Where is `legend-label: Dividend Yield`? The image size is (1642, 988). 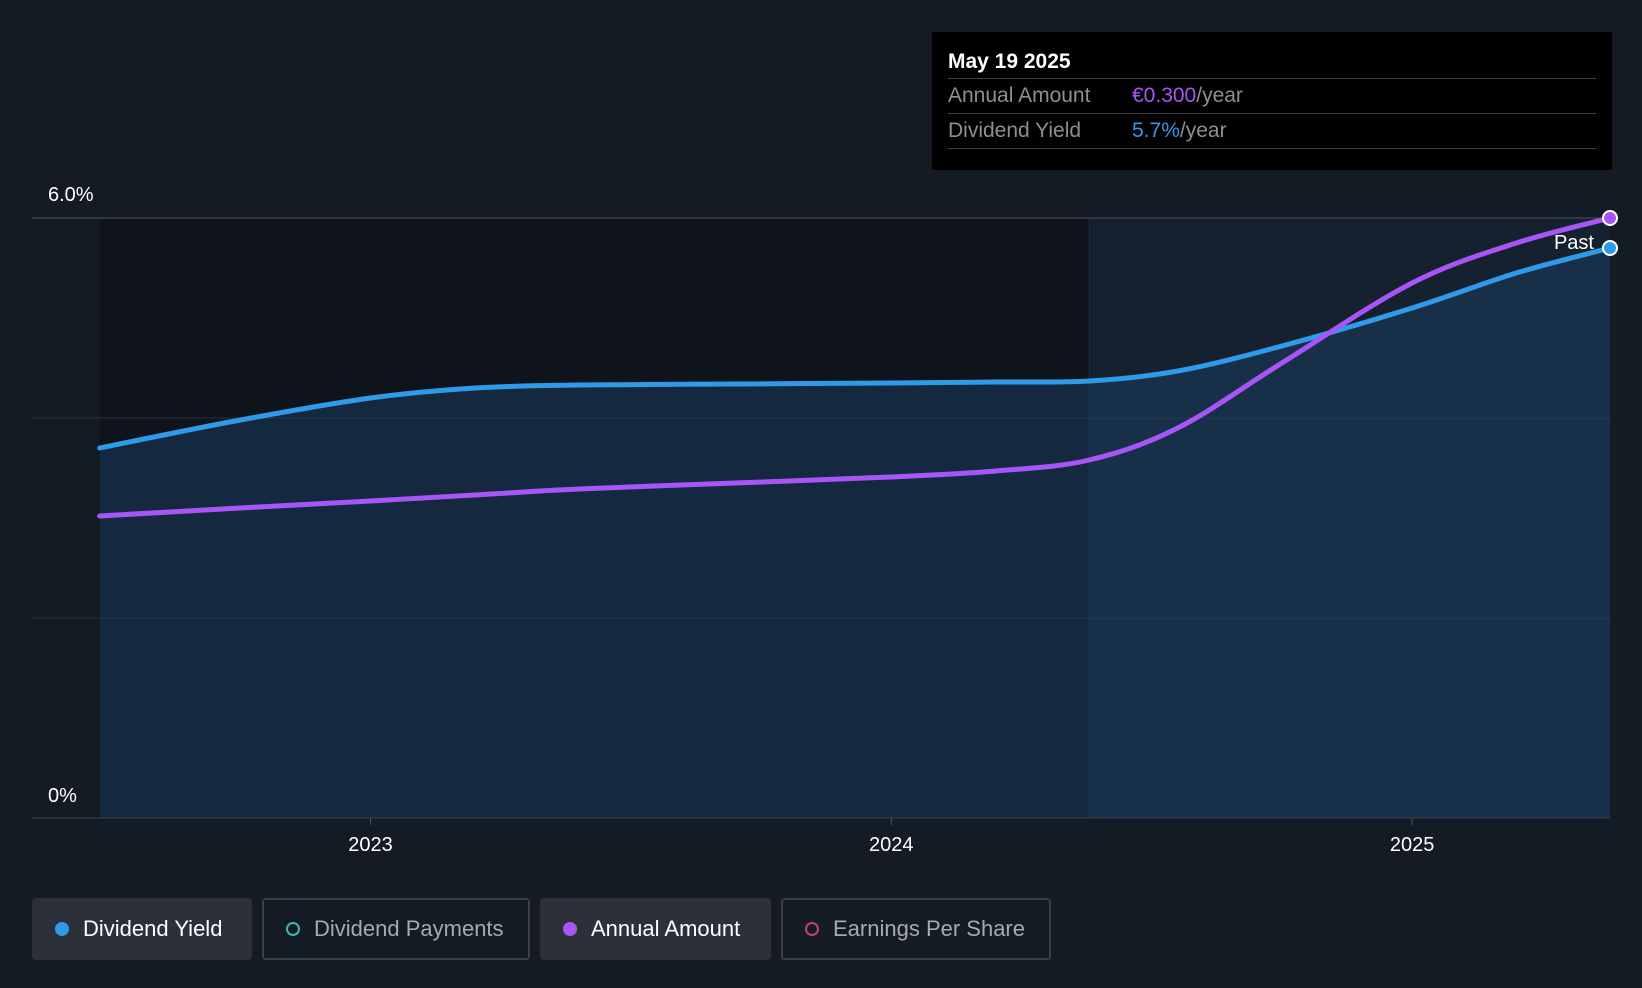 legend-label: Dividend Yield is located at coordinates (153, 928).